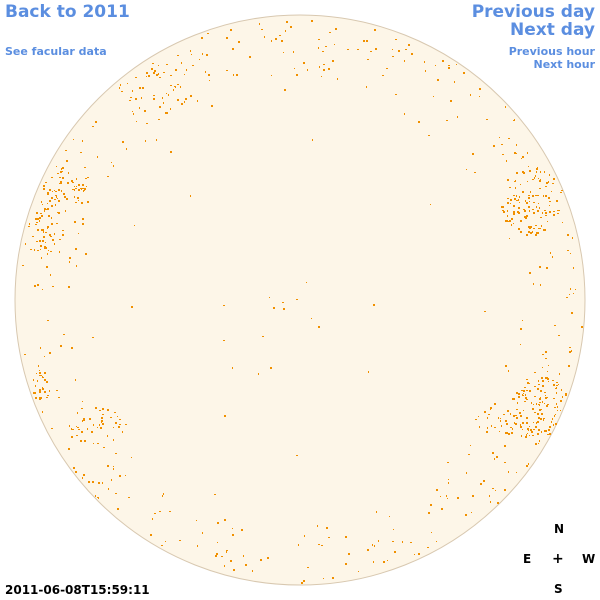  I want to click on next-hour-link: Next hour, so click(564, 64).